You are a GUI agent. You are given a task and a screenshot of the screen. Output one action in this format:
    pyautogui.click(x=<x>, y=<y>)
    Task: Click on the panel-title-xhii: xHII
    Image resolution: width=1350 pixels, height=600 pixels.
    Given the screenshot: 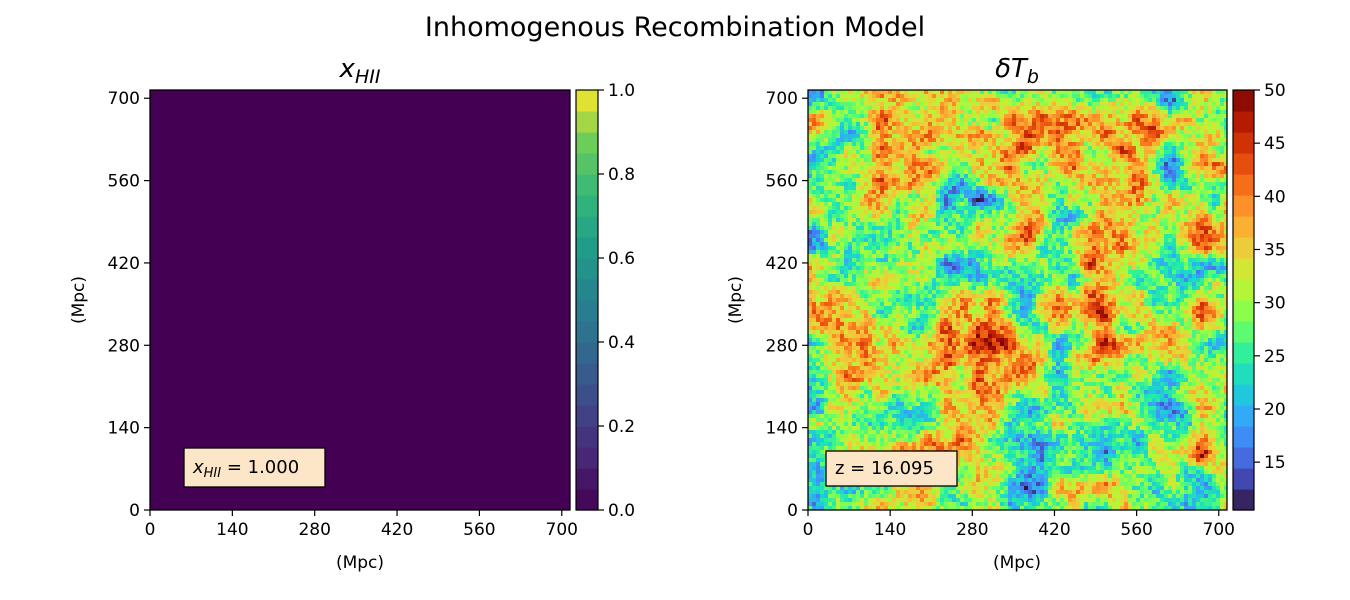 What is the action you would take?
    pyautogui.click(x=360, y=71)
    